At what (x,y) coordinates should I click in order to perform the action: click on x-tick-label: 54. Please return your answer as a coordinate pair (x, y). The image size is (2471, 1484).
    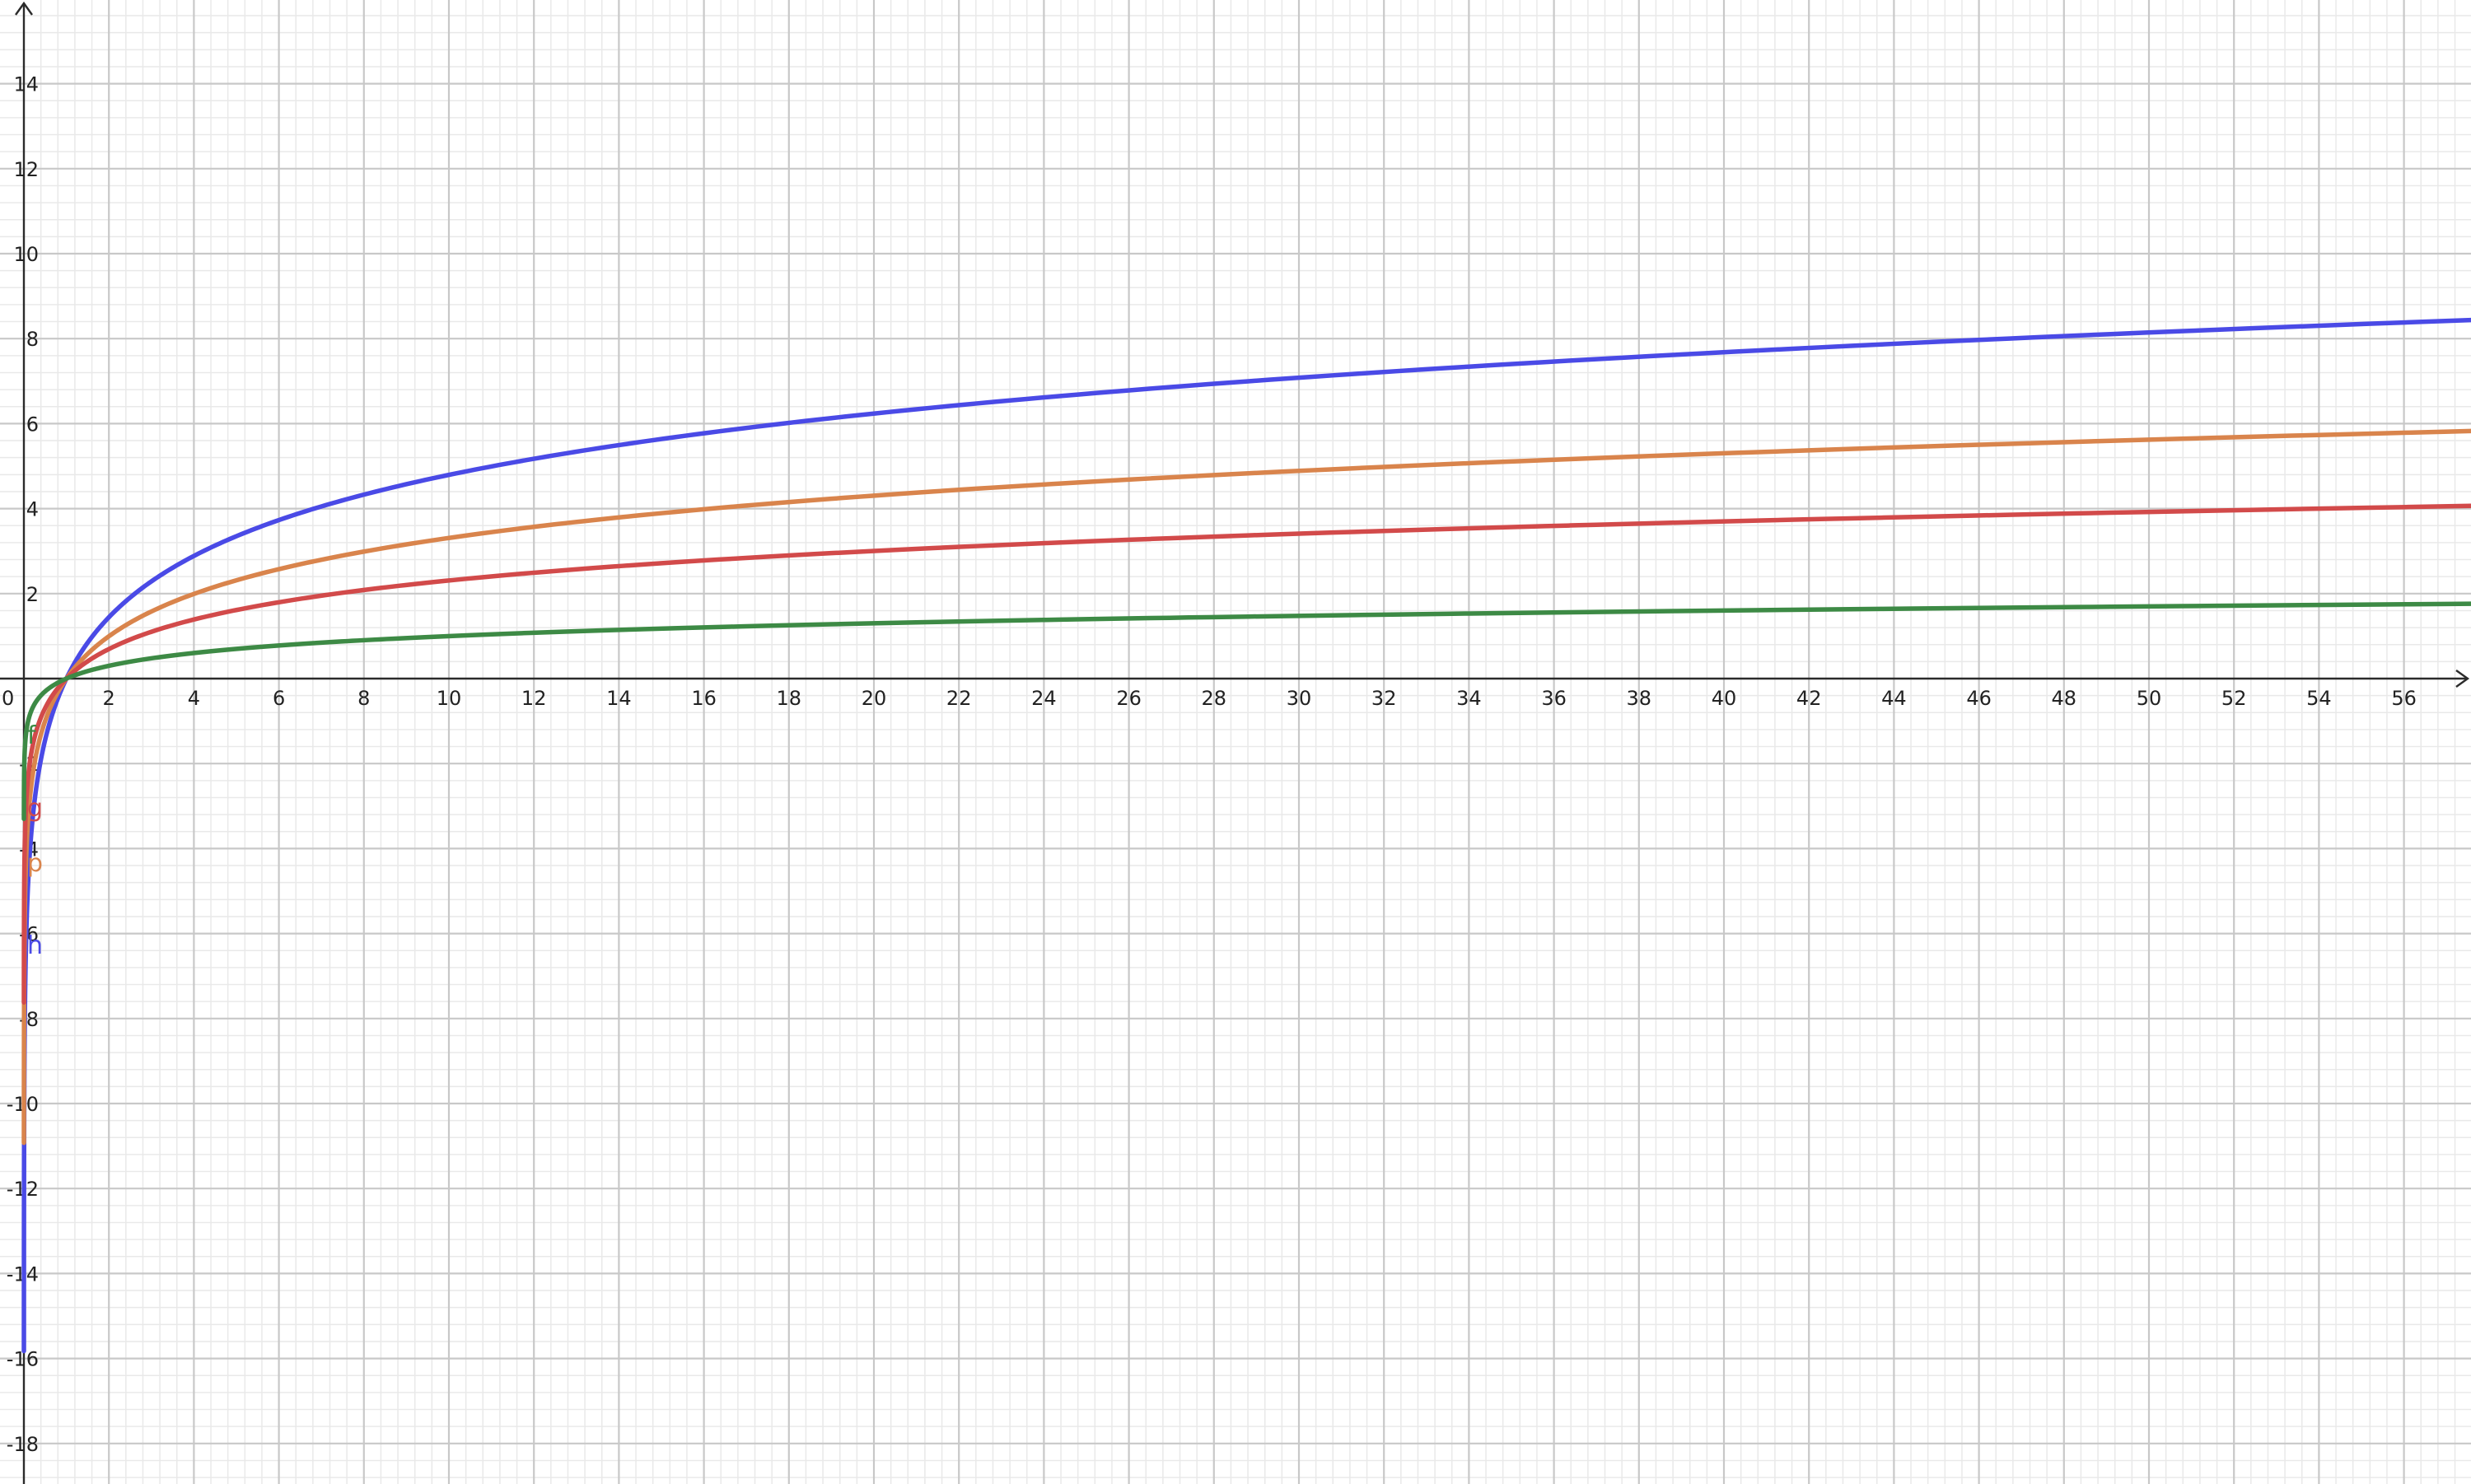
    Looking at the image, I should click on (2319, 698).